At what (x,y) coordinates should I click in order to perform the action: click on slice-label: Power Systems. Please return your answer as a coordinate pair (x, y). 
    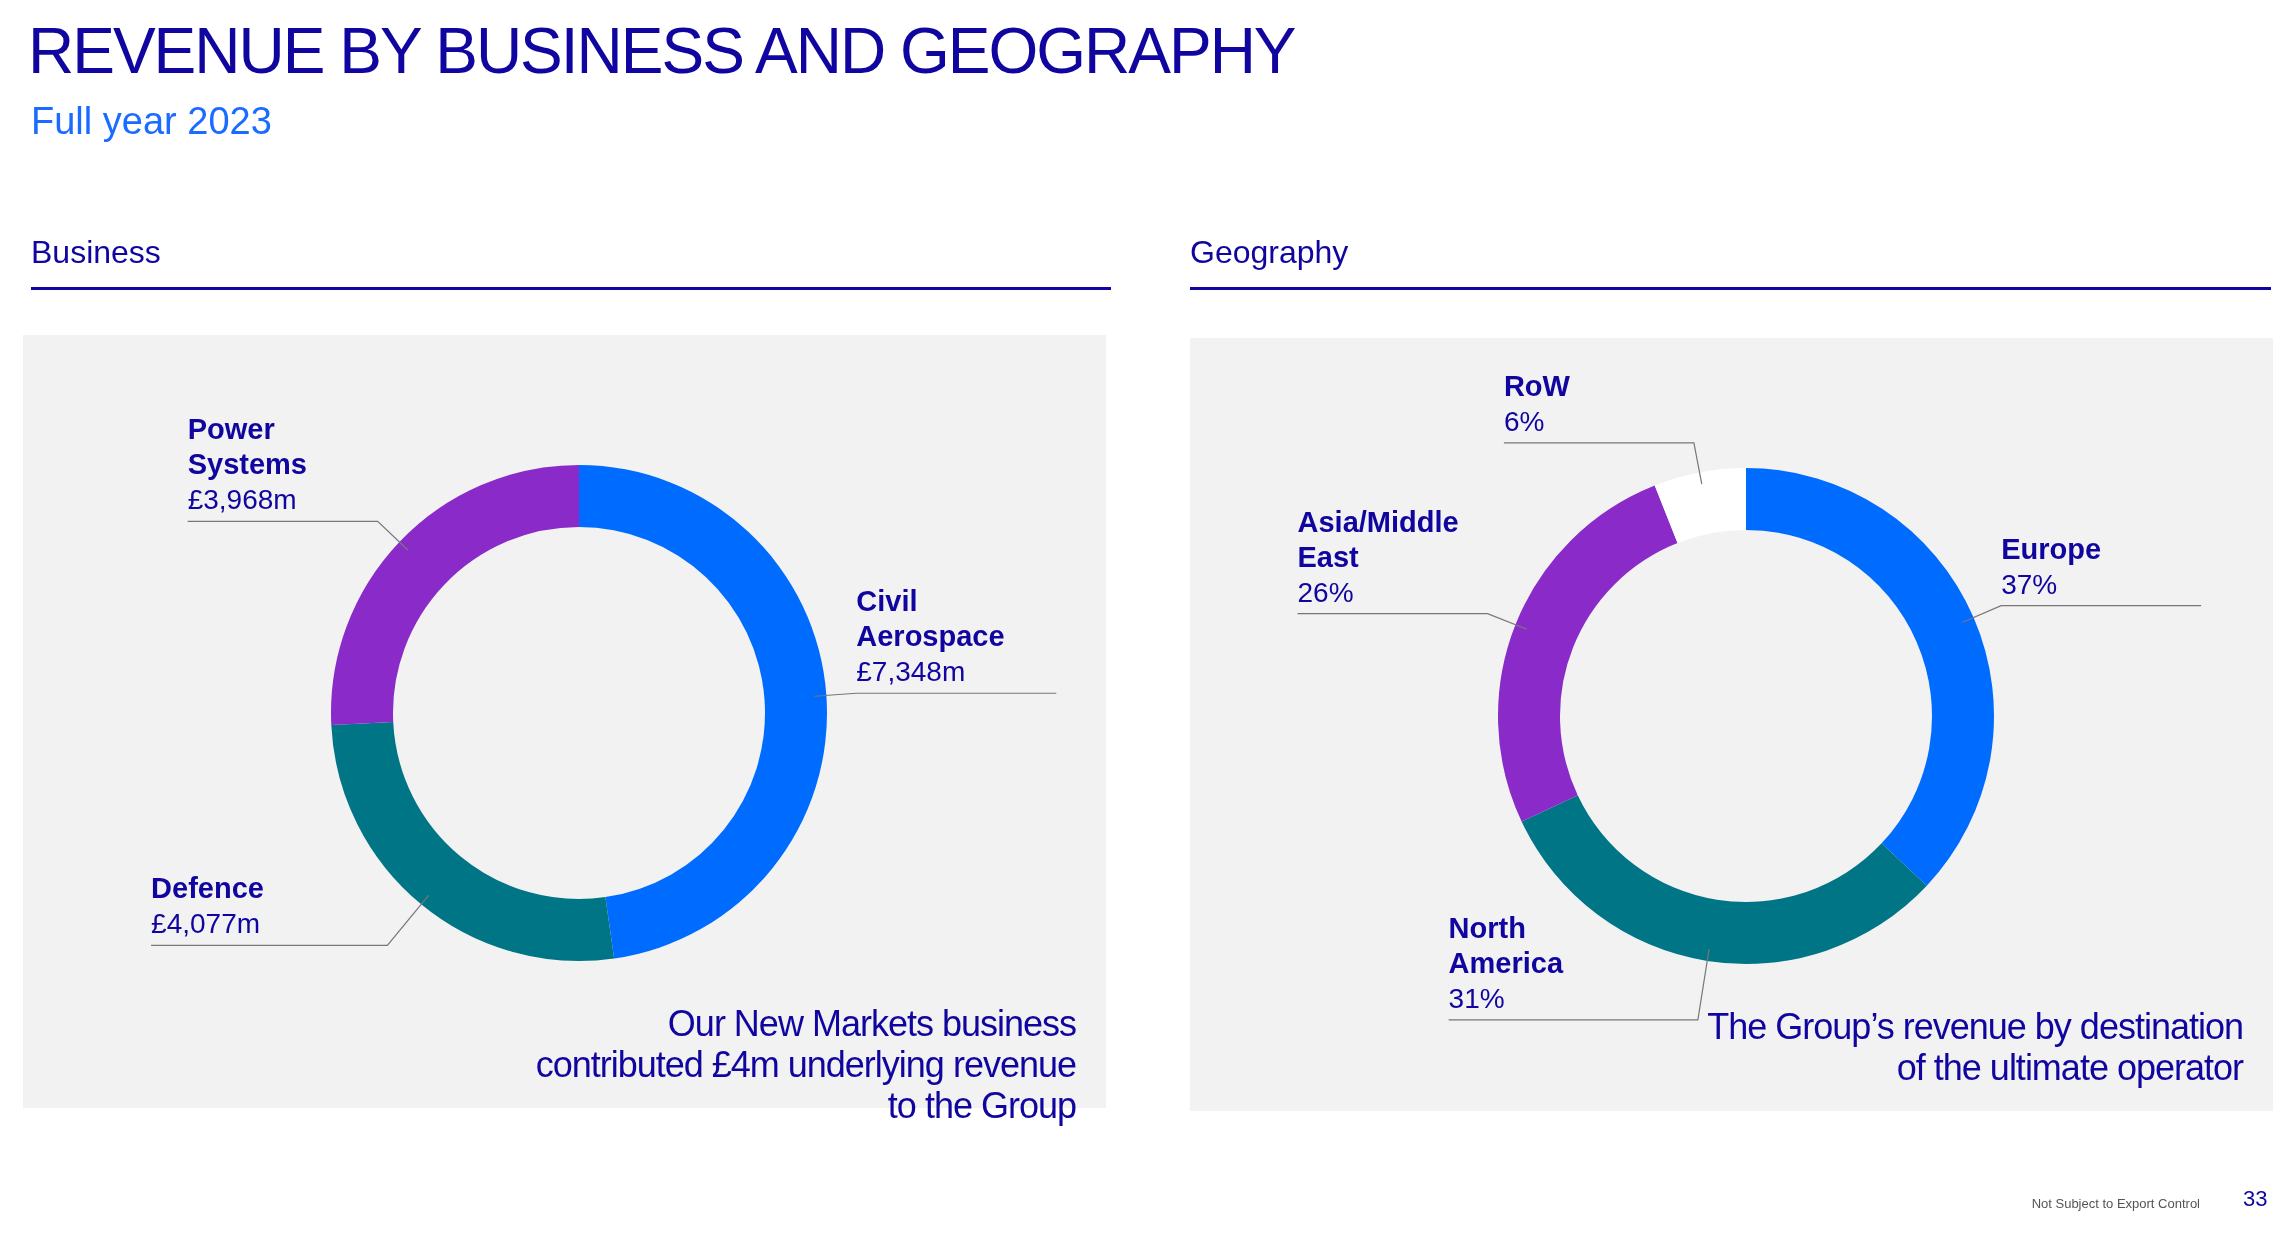
    Looking at the image, I should click on (247, 447).